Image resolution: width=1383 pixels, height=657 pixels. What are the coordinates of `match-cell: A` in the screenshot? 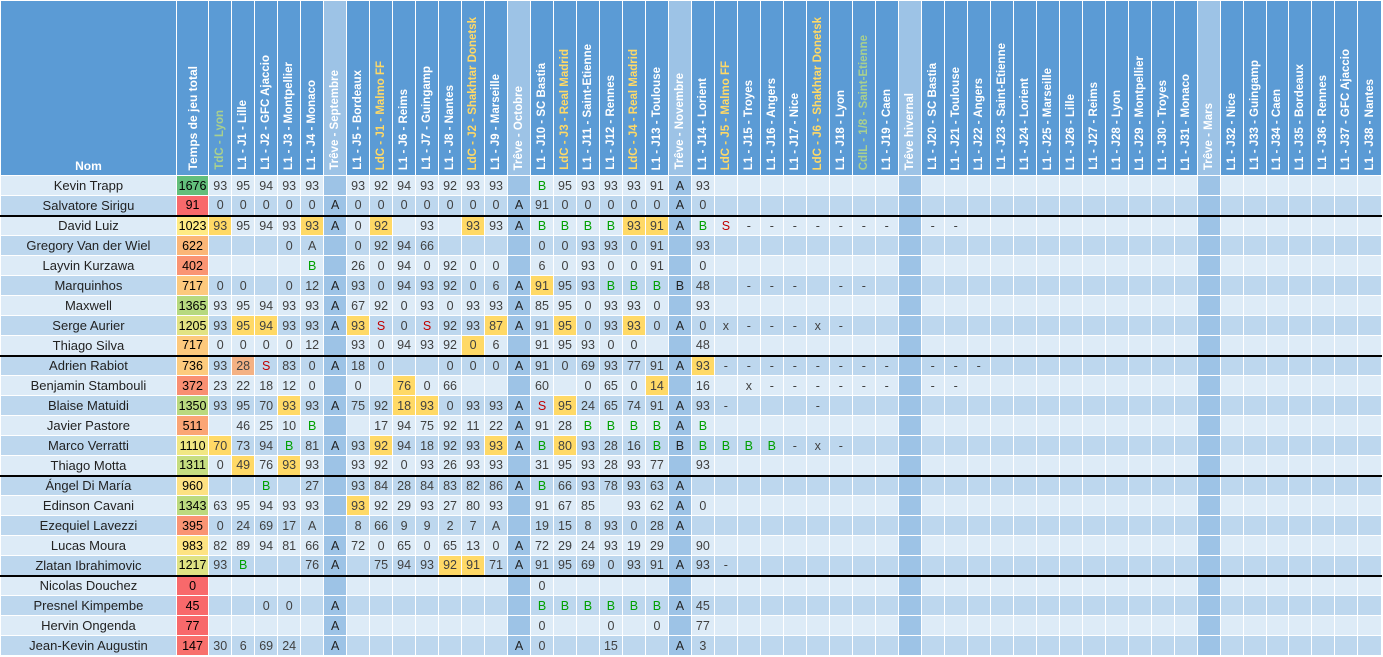 It's located at (679, 225).